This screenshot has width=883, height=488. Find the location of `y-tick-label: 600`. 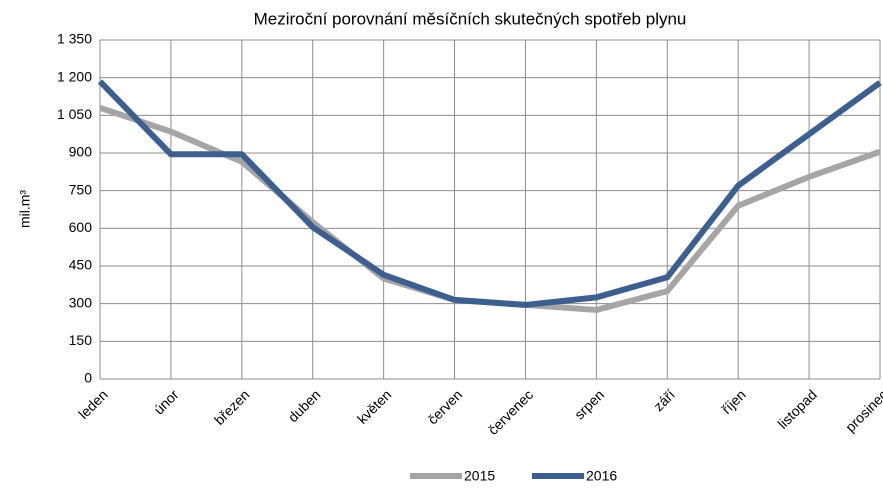

y-tick-label: 600 is located at coordinates (81, 227).